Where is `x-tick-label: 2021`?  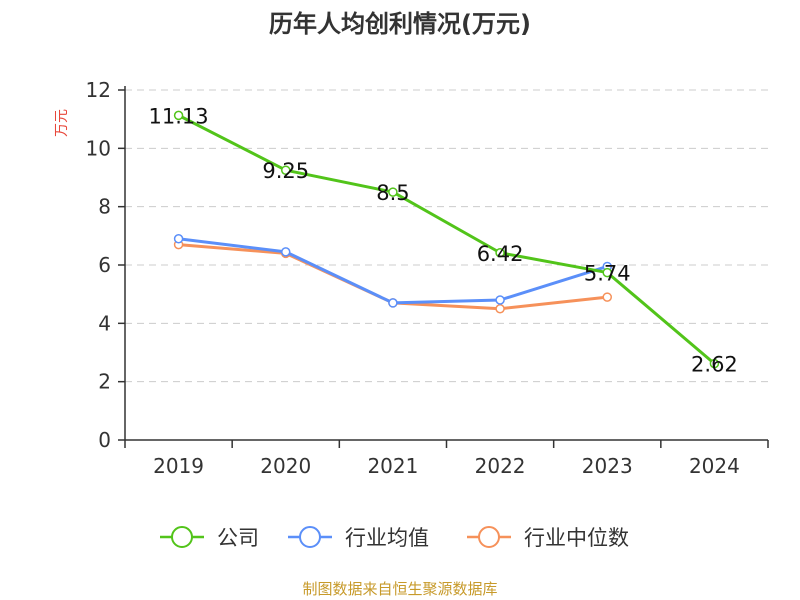
x-tick-label: 2021 is located at coordinates (392, 466).